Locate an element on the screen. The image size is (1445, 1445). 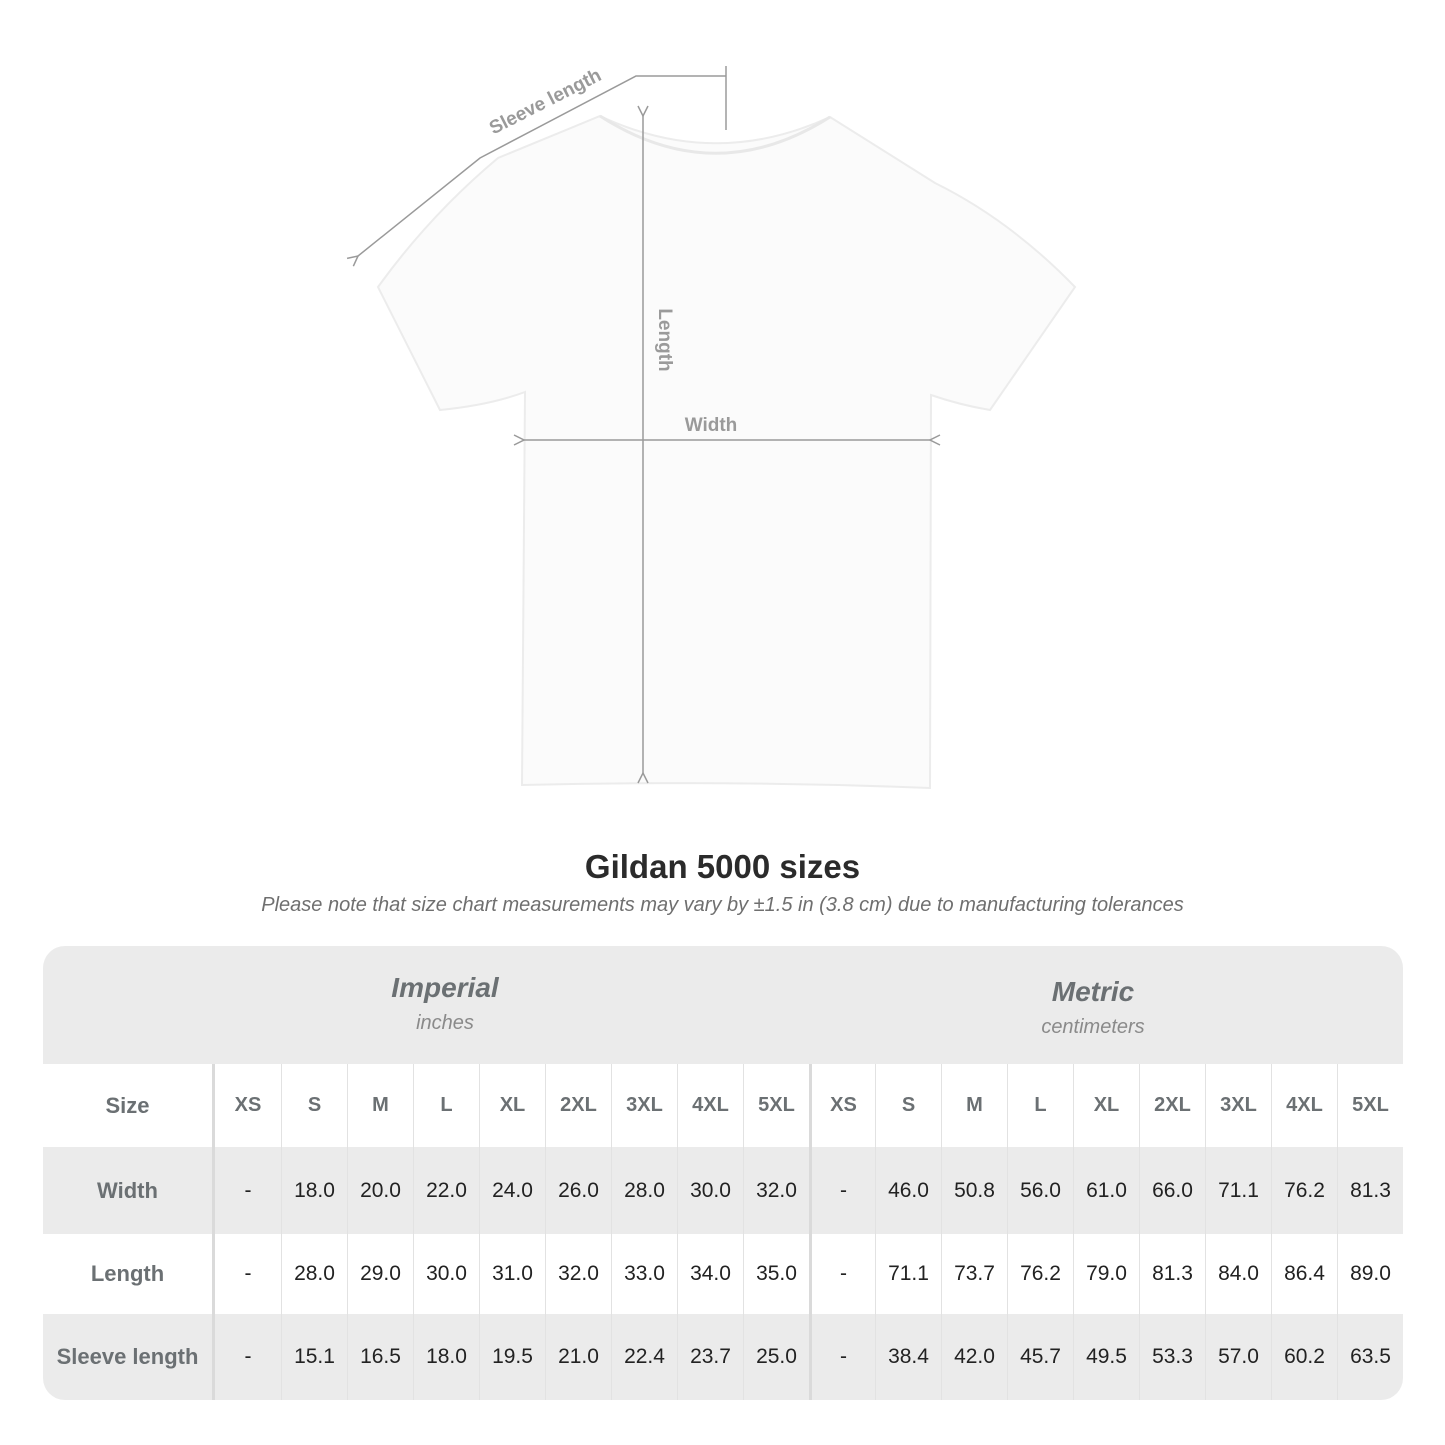
imperial-value-cell: 34.0 is located at coordinates (710, 1274).